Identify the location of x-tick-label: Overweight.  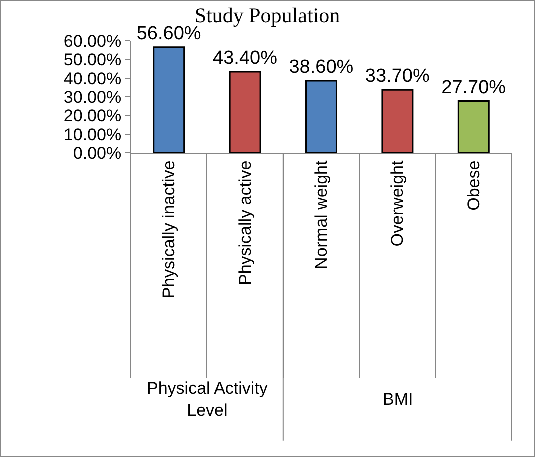
(398, 203).